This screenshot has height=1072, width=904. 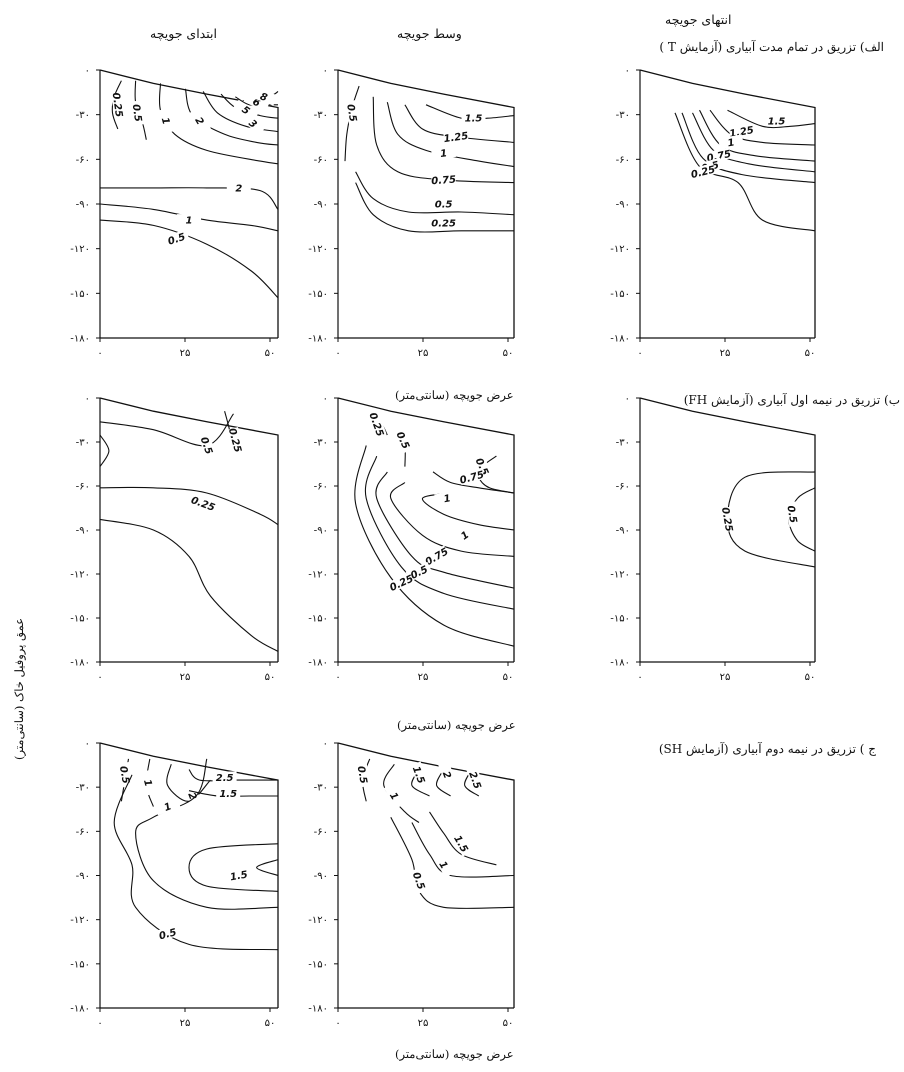 I want to click on contour-label: 1.25, so click(x=456, y=138).